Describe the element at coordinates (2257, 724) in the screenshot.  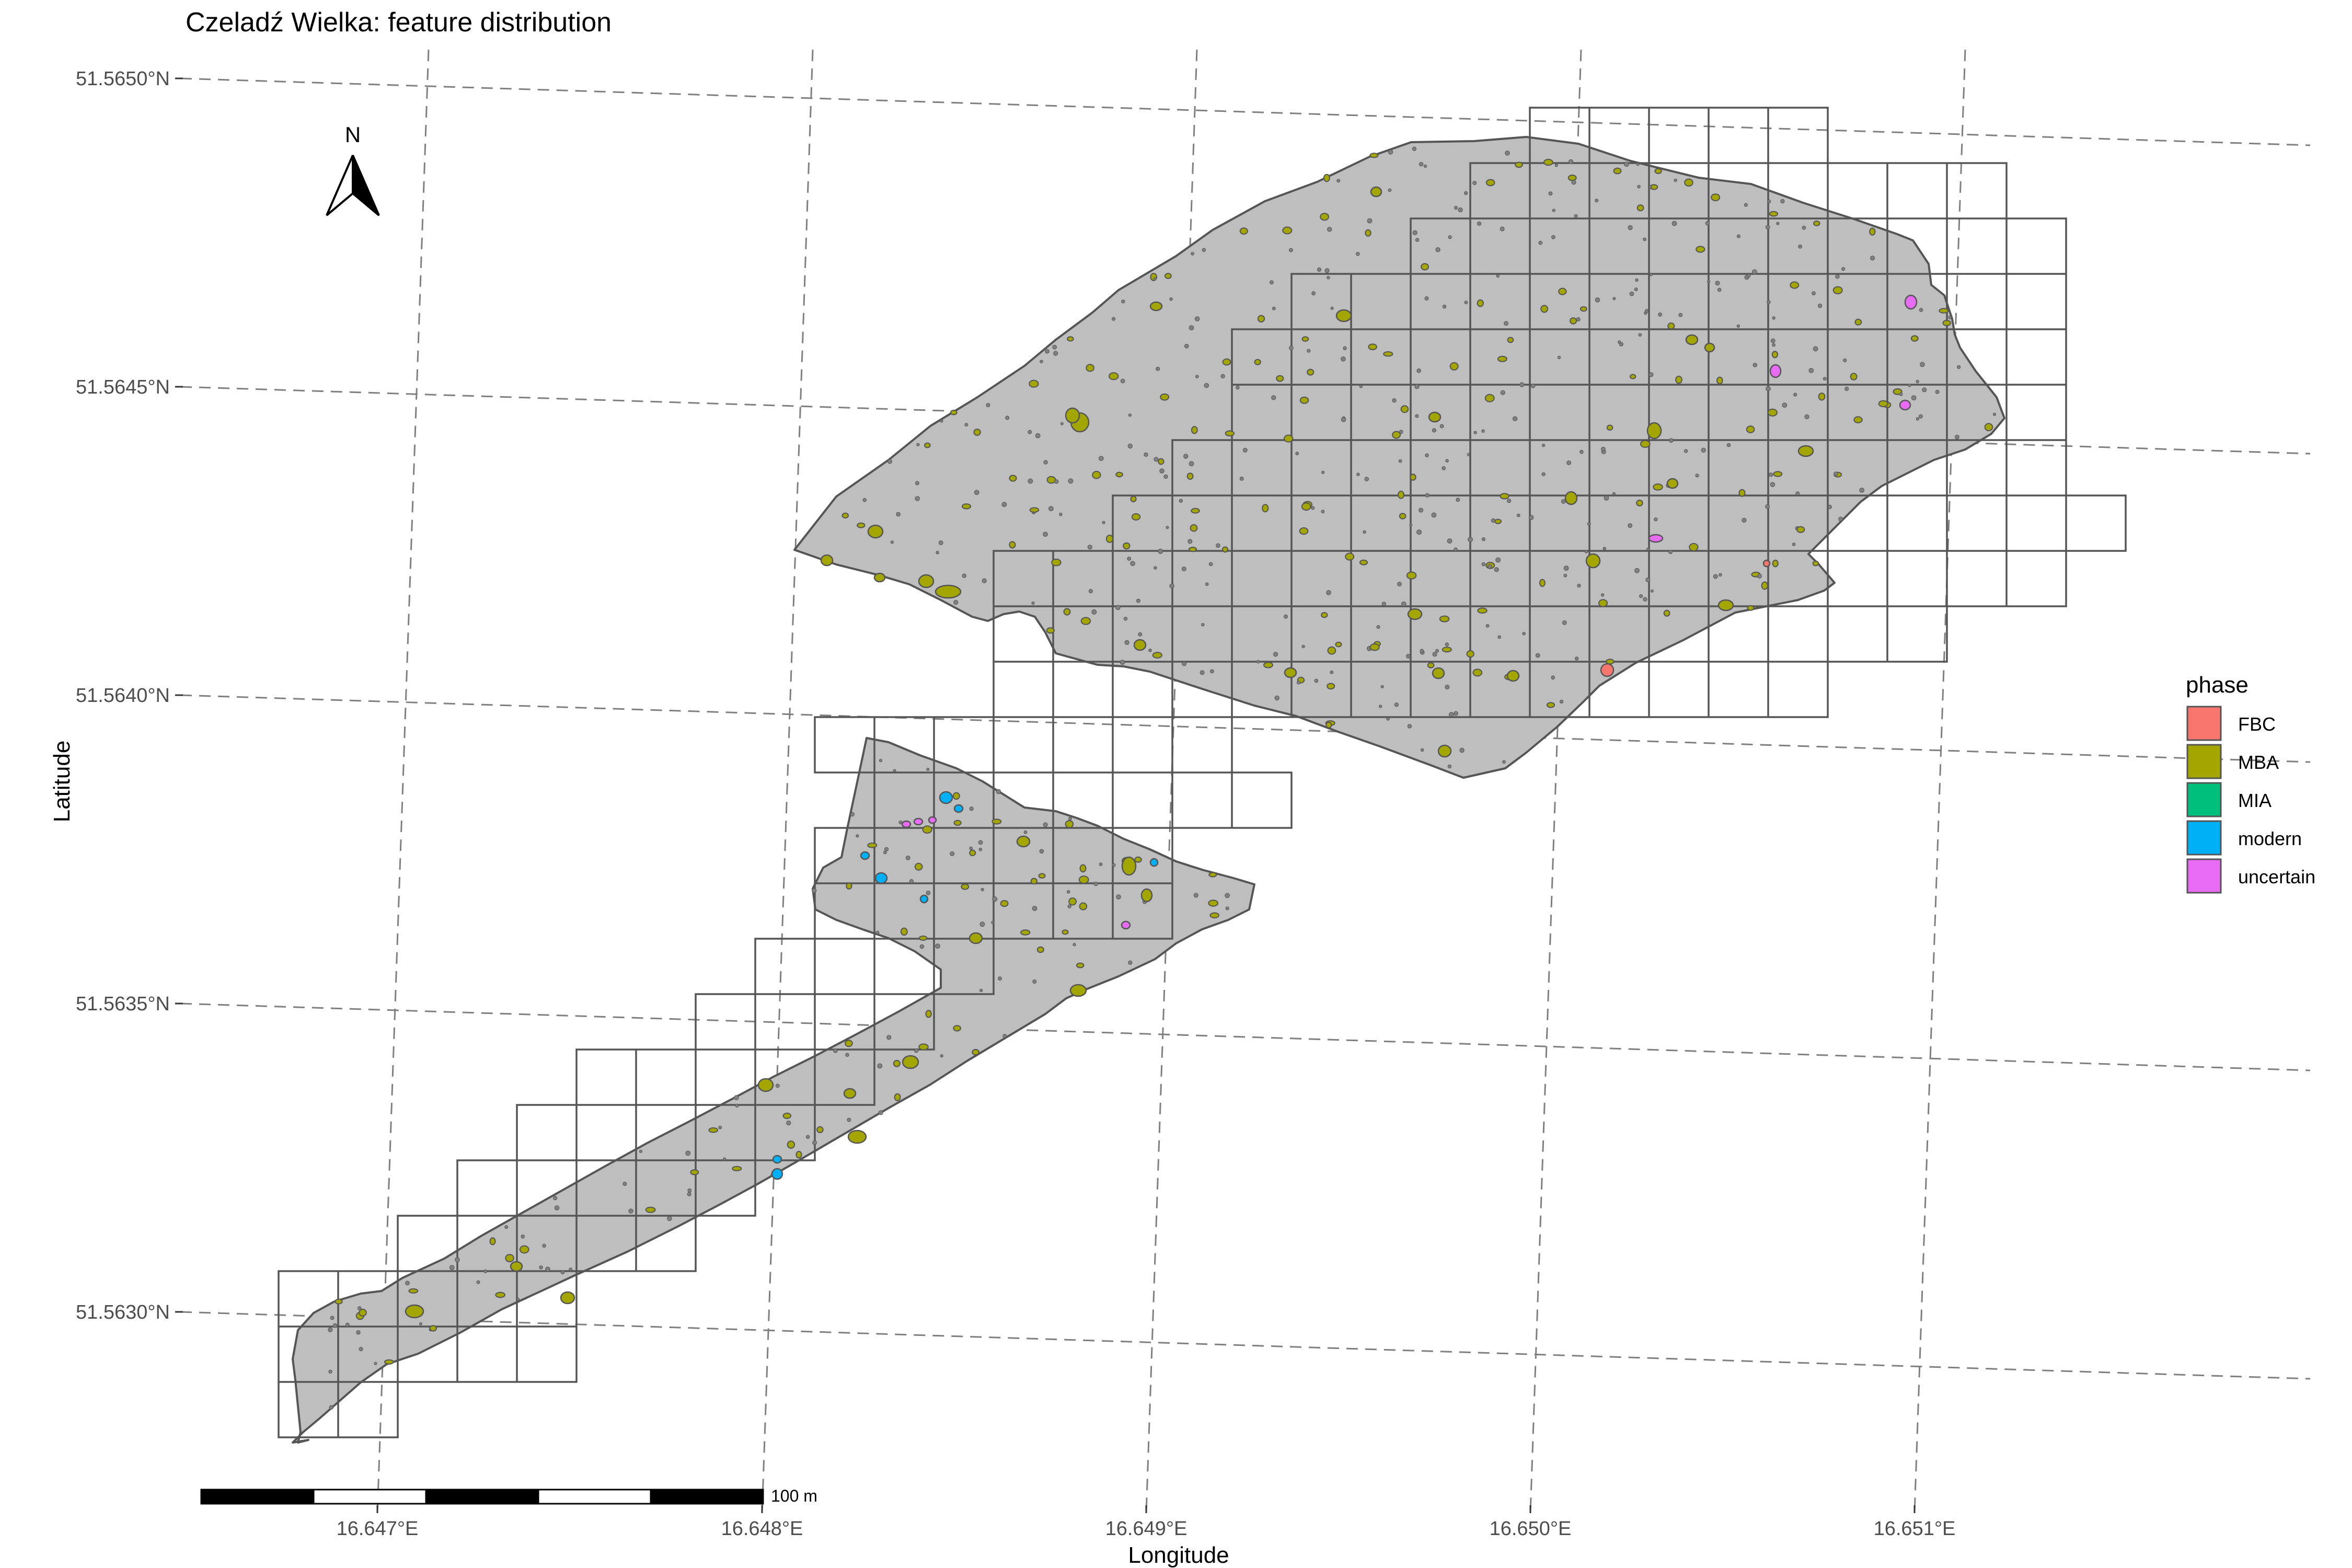
I see `legend-label-fbc: FBC` at that location.